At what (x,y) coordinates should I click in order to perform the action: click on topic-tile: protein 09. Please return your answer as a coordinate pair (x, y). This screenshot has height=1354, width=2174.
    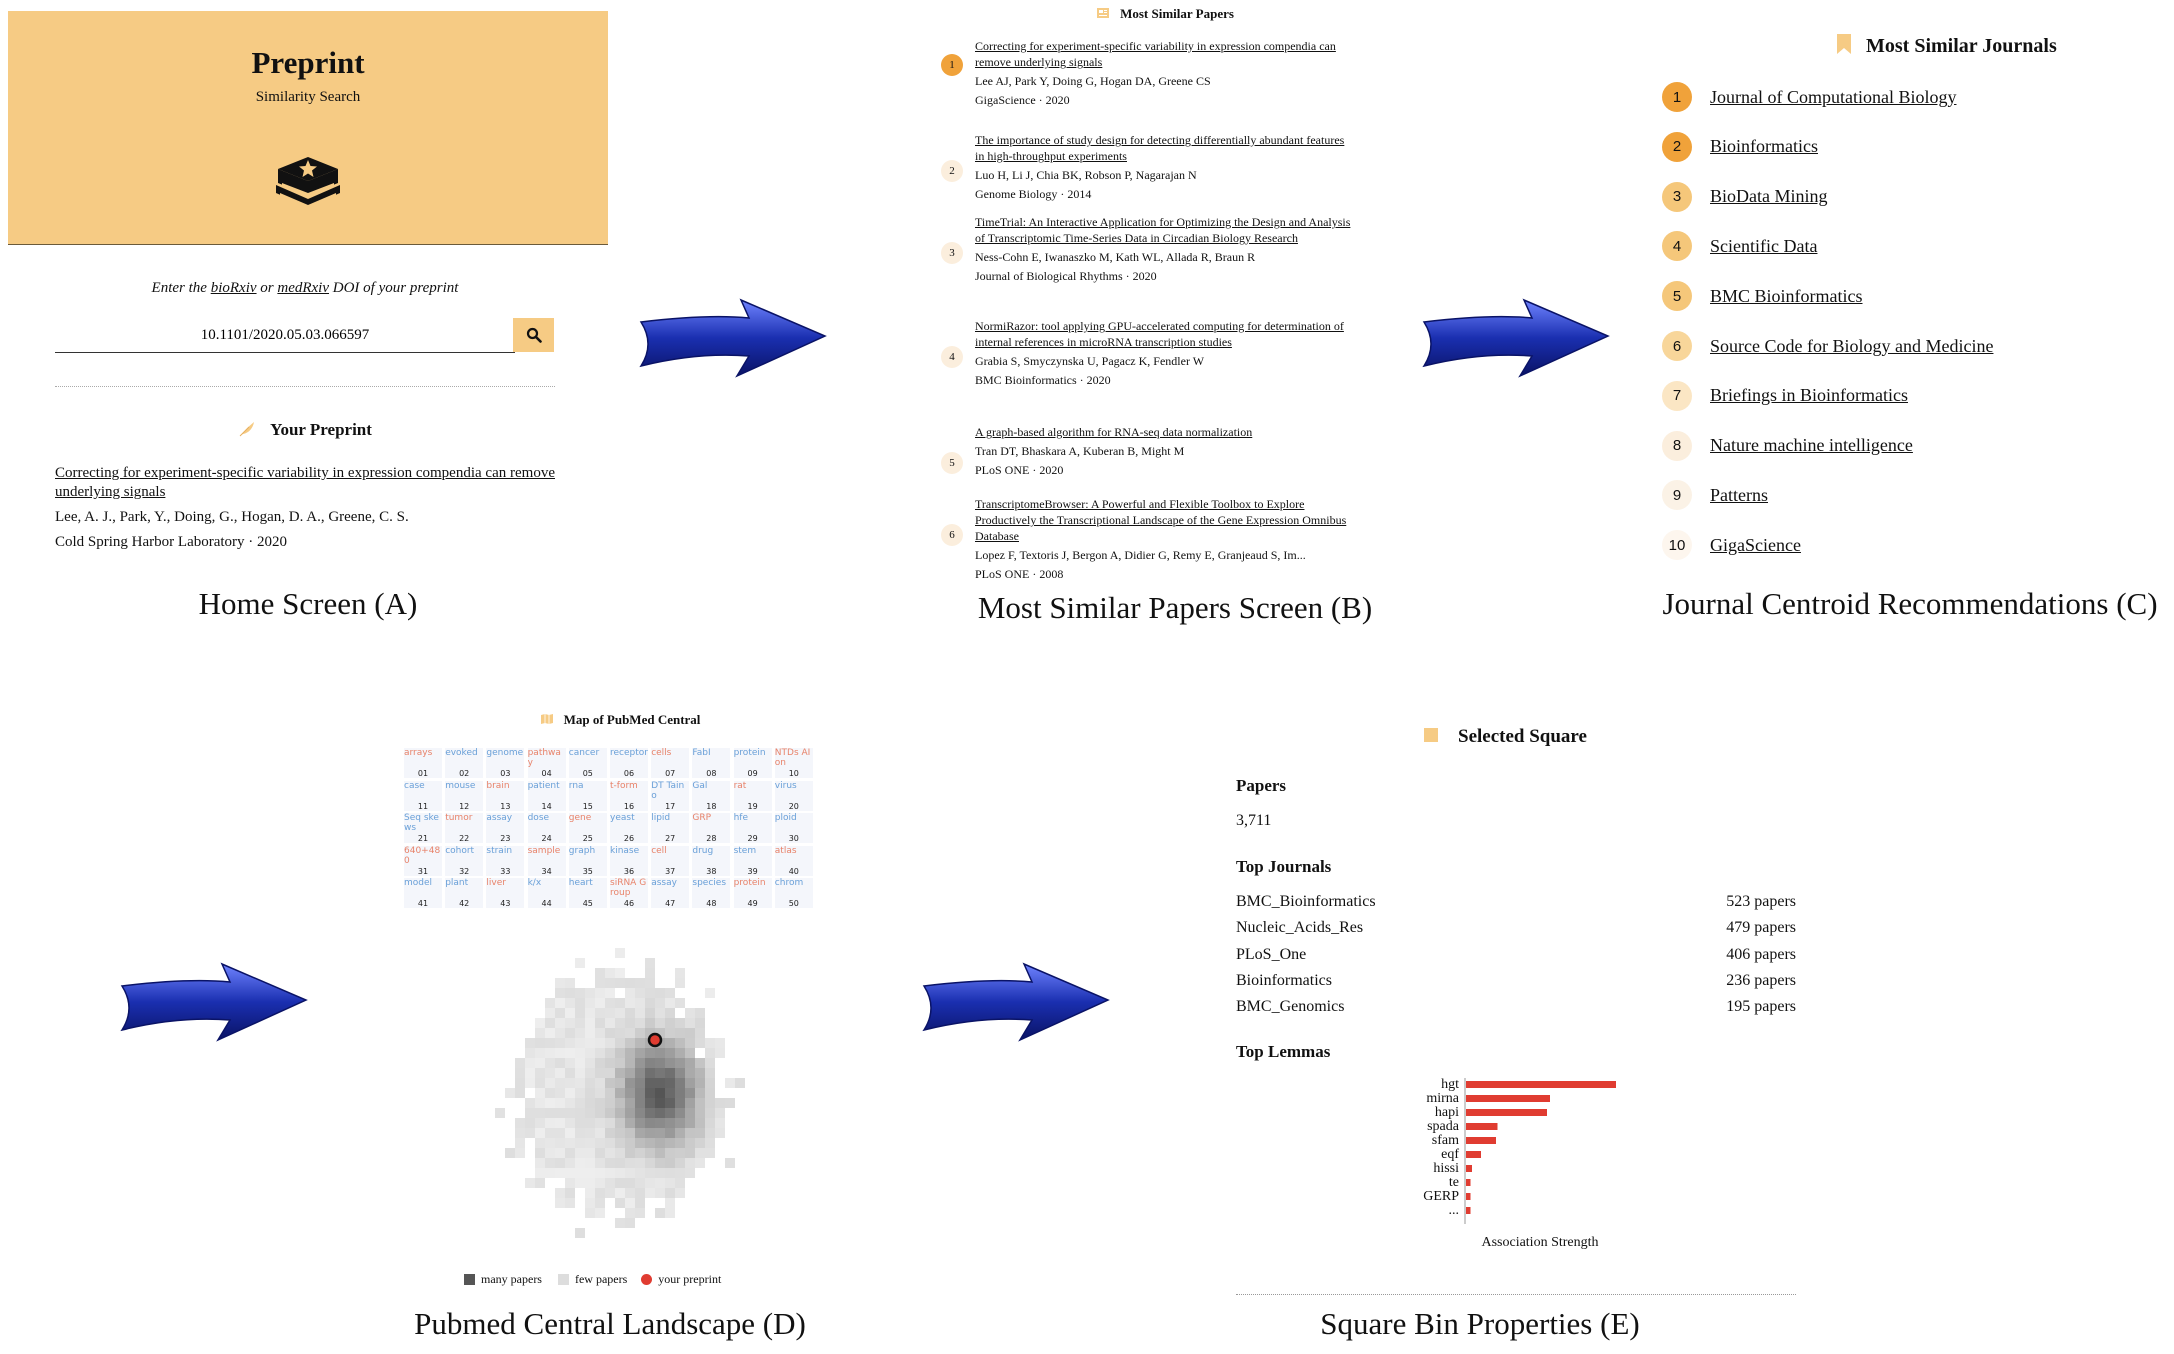
    Looking at the image, I should click on (752, 763).